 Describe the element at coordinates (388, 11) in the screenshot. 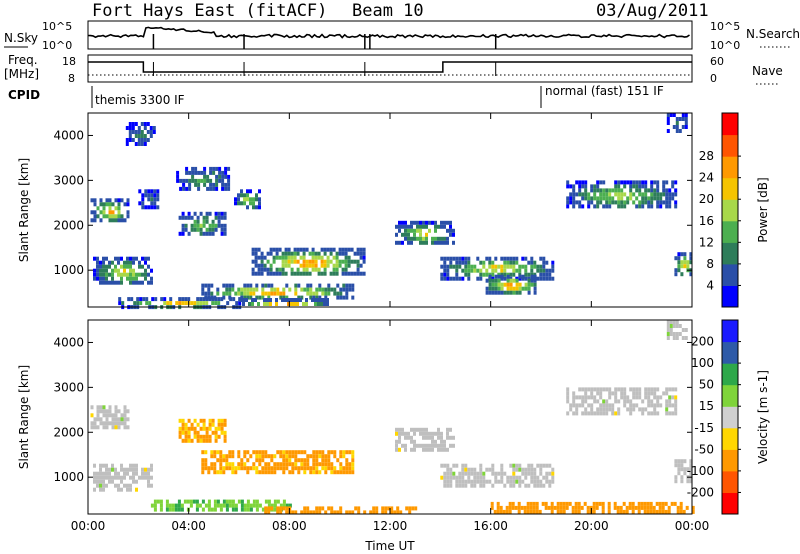

I see `beam-label: Beam 10` at that location.